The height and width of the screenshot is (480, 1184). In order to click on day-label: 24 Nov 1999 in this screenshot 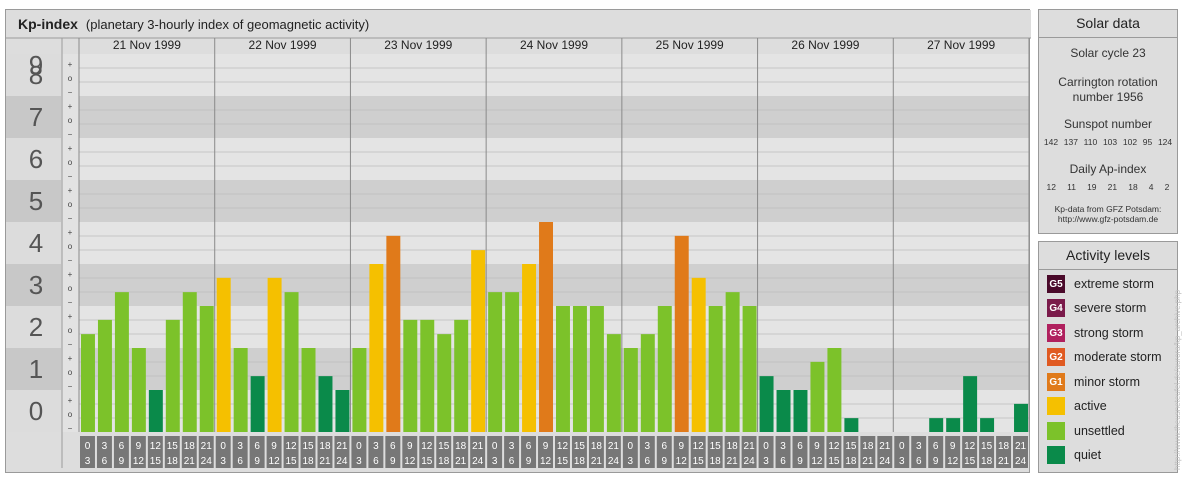, I will do `click(554, 45)`.